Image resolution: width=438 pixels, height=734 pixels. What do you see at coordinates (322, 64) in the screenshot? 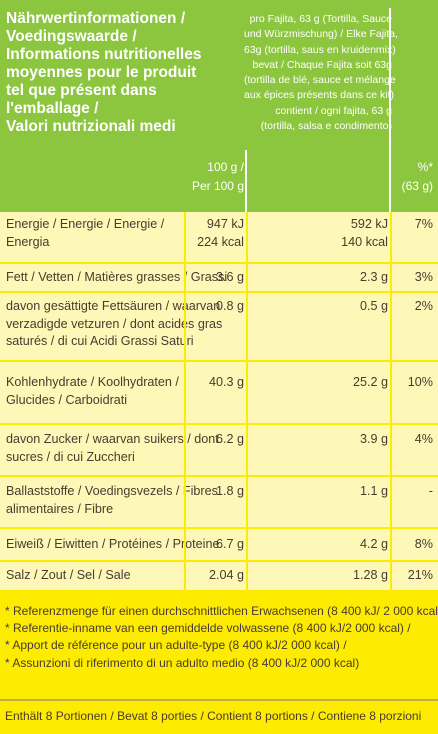
I see `serving-line: bevat / Chaque Fajita soit 63g` at bounding box center [322, 64].